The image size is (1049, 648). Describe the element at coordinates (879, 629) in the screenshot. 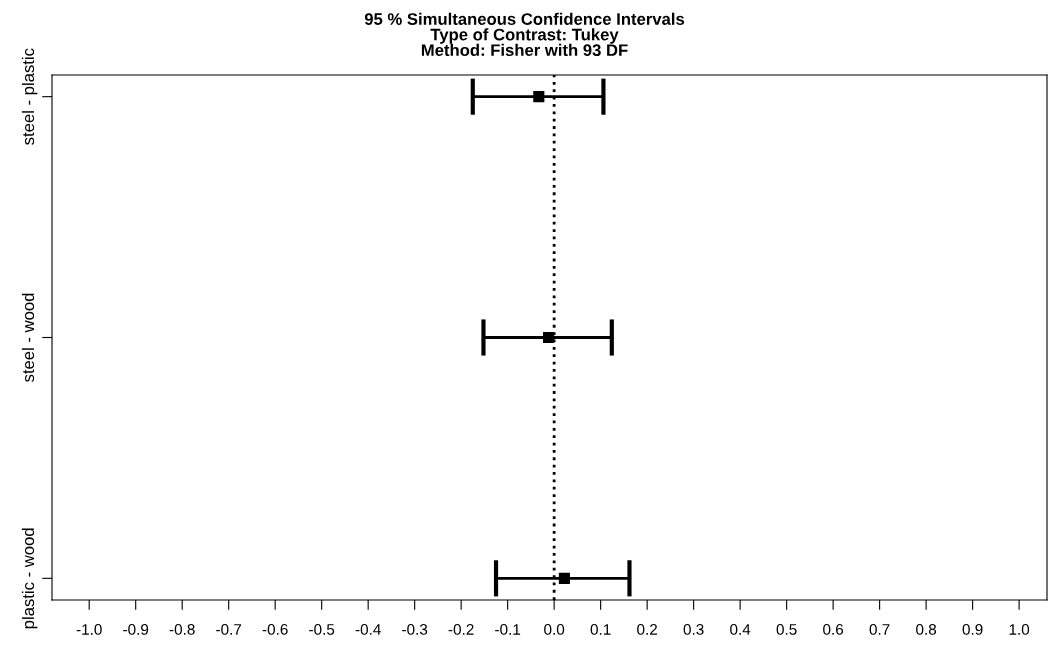

I see `x-tick-label: 0.7` at that location.